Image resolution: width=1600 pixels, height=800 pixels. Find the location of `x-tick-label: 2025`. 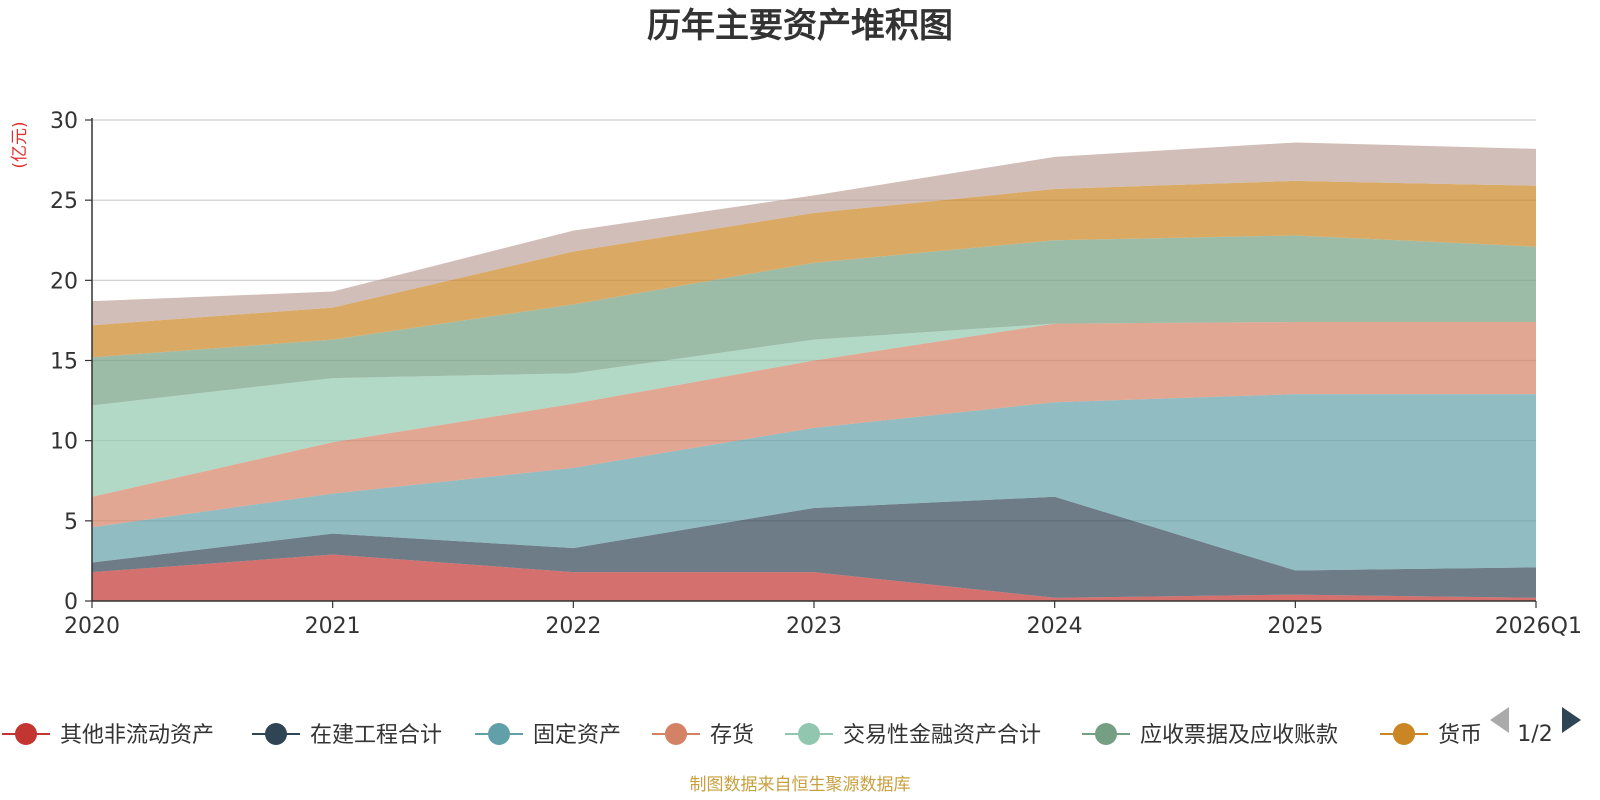

x-tick-label: 2025 is located at coordinates (1295, 626).